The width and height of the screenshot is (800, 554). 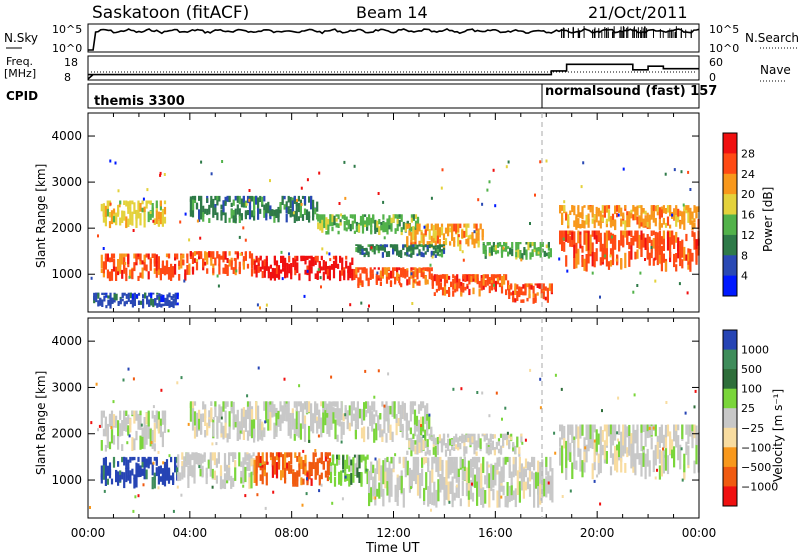 What do you see at coordinates (730, 225) in the screenshot?
I see `power-colorbar-swatch` at bounding box center [730, 225].